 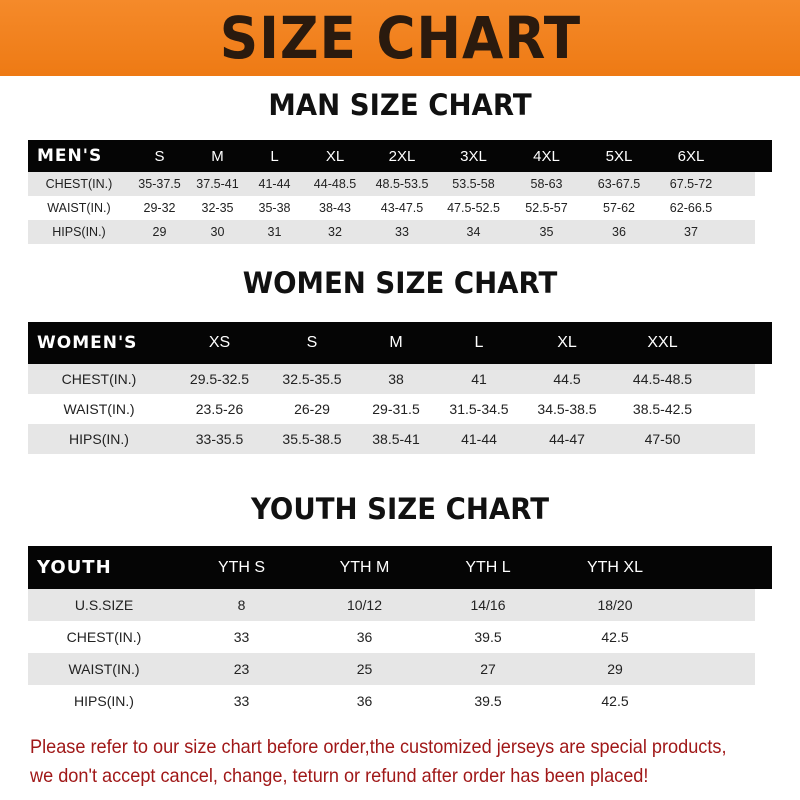 What do you see at coordinates (400, 637) in the screenshot?
I see `table-row: CHEST(IN.) 33 36 39.5 42.5` at bounding box center [400, 637].